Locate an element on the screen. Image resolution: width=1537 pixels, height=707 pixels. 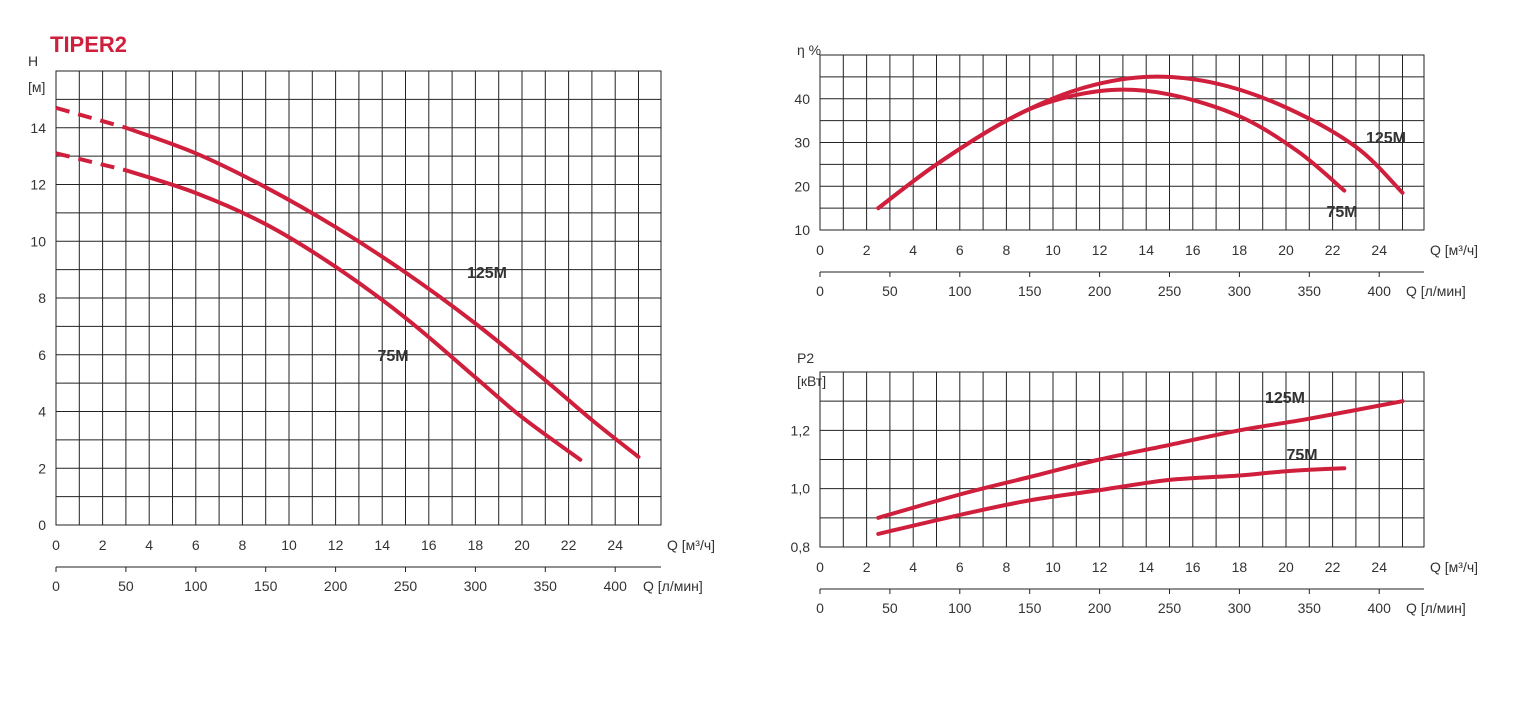
y-tick-label: 2 is located at coordinates (42, 468).